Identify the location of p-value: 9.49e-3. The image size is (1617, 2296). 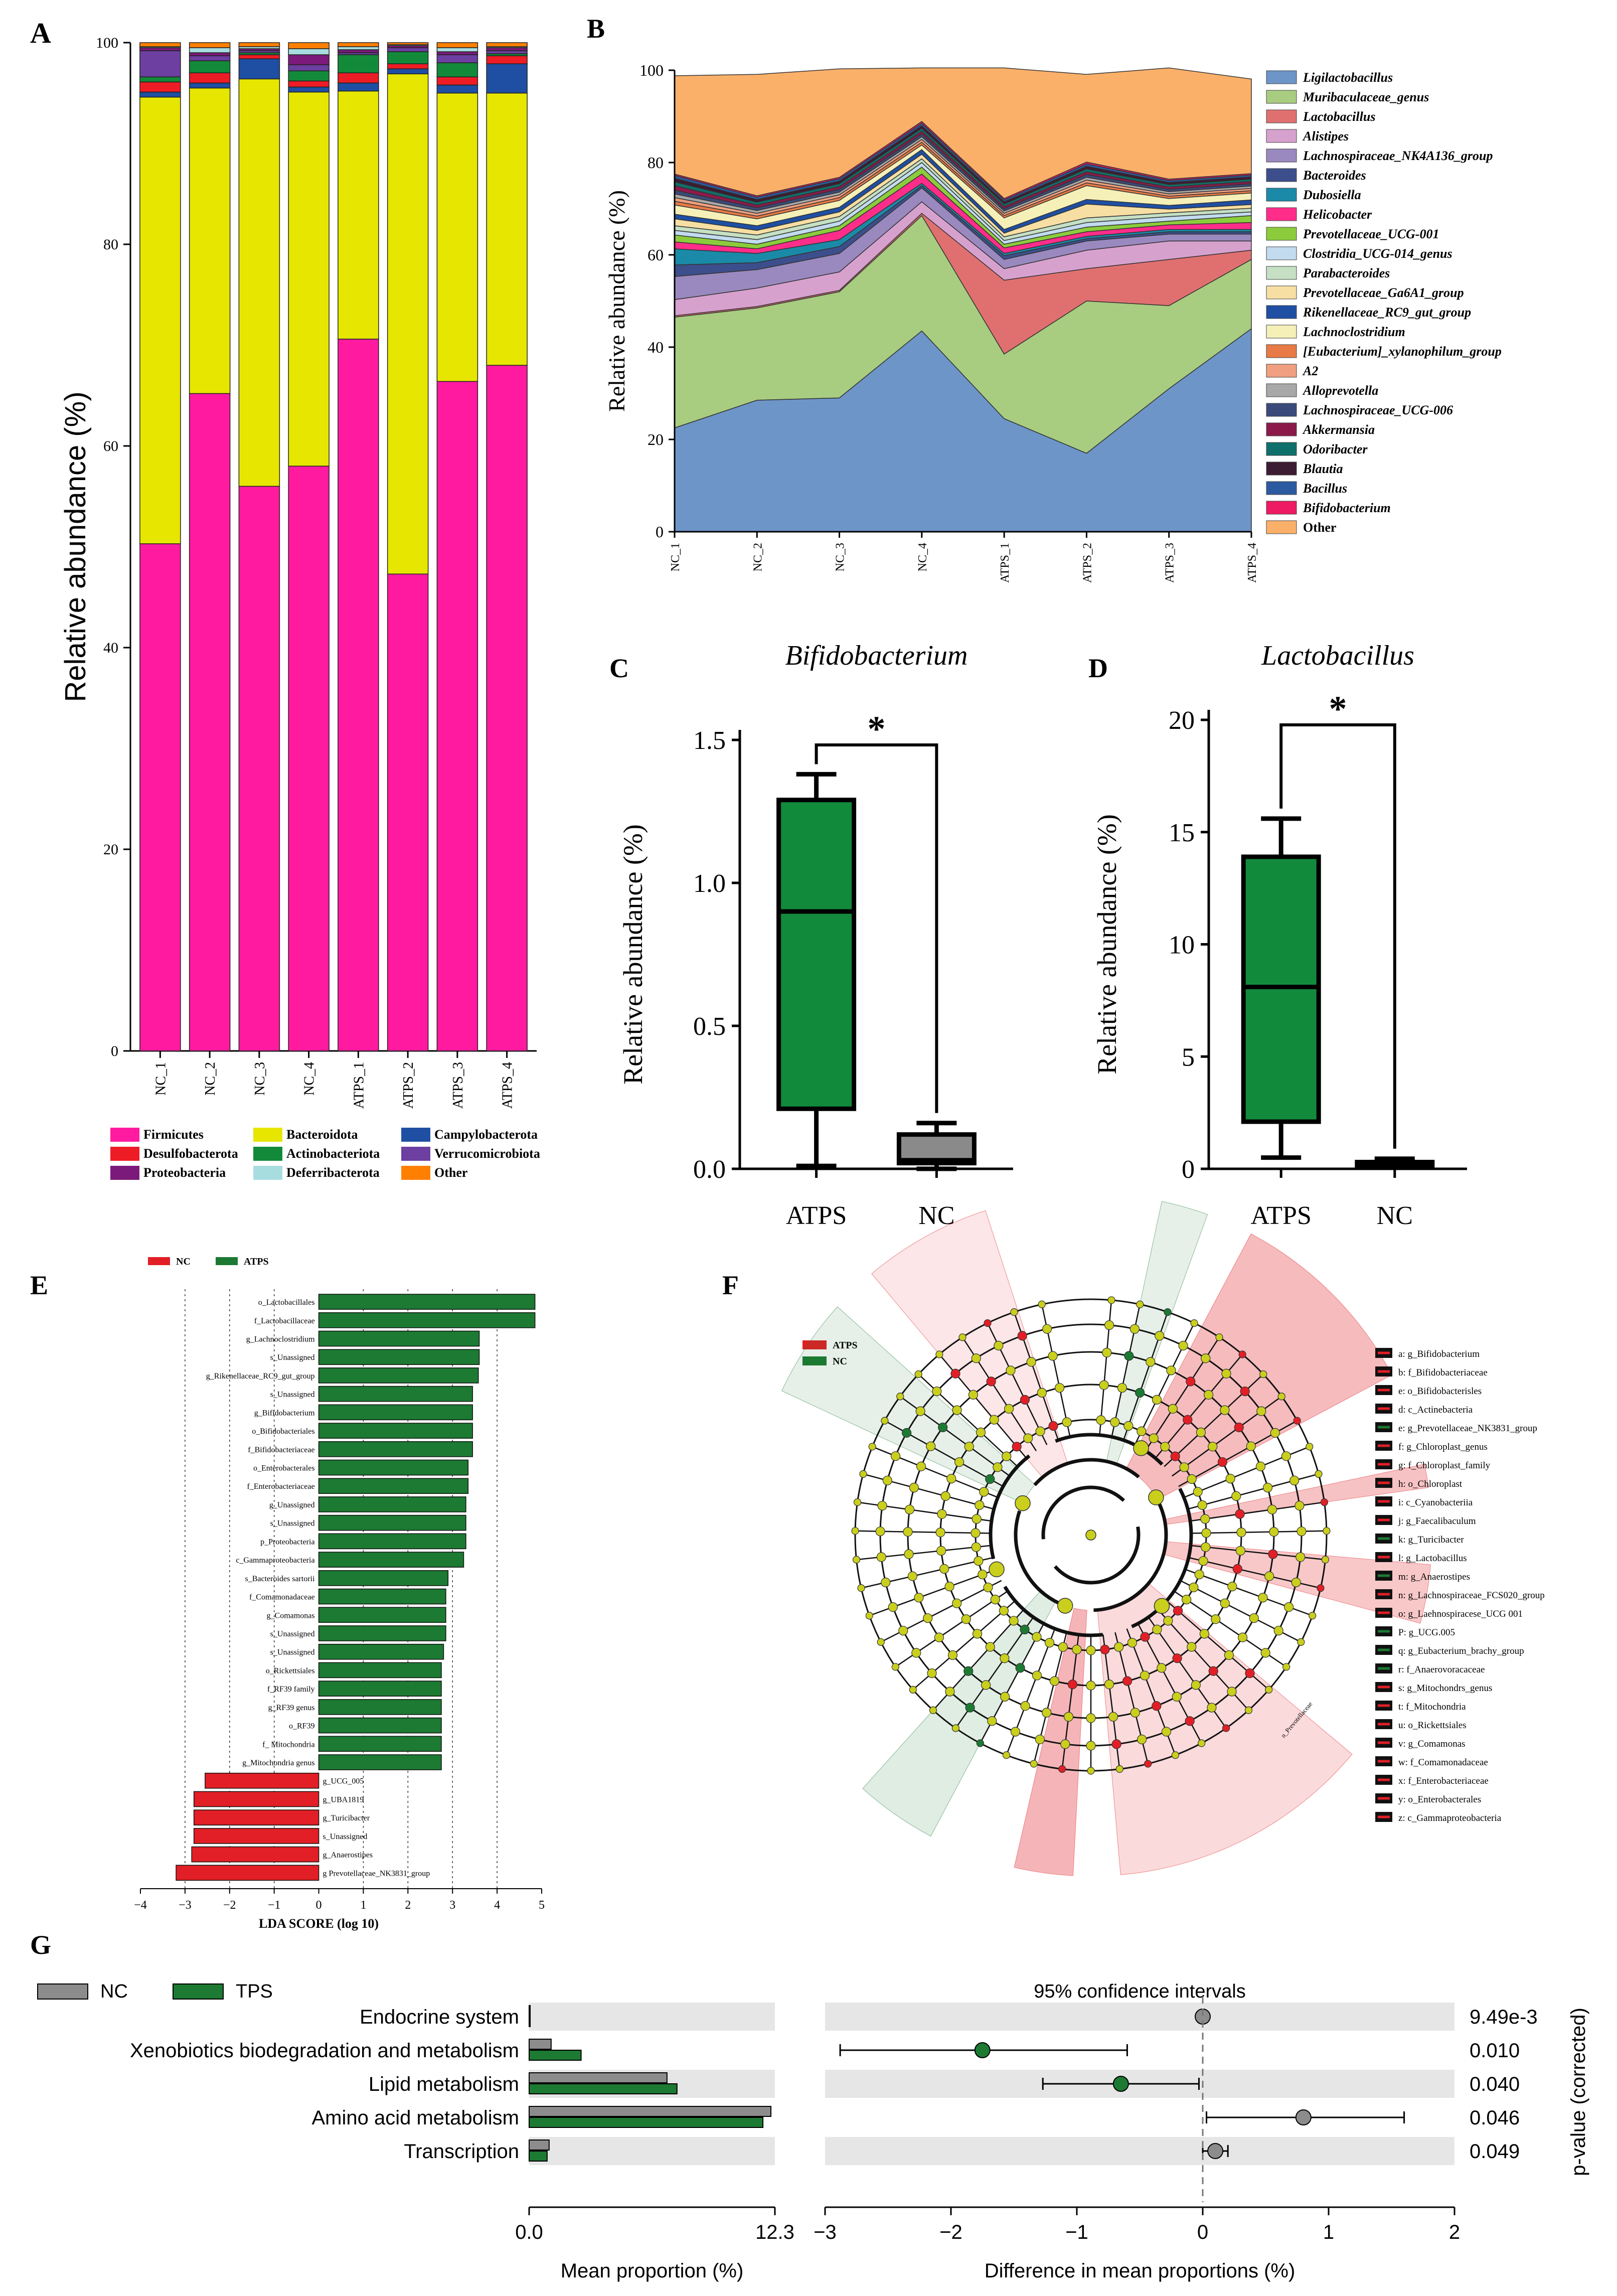
(1504, 2017).